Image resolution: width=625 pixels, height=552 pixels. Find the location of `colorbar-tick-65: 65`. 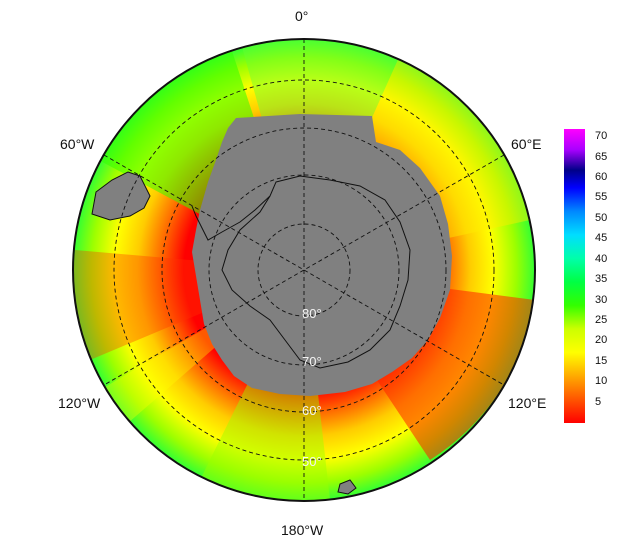

colorbar-tick-65: 65 is located at coordinates (601, 156).